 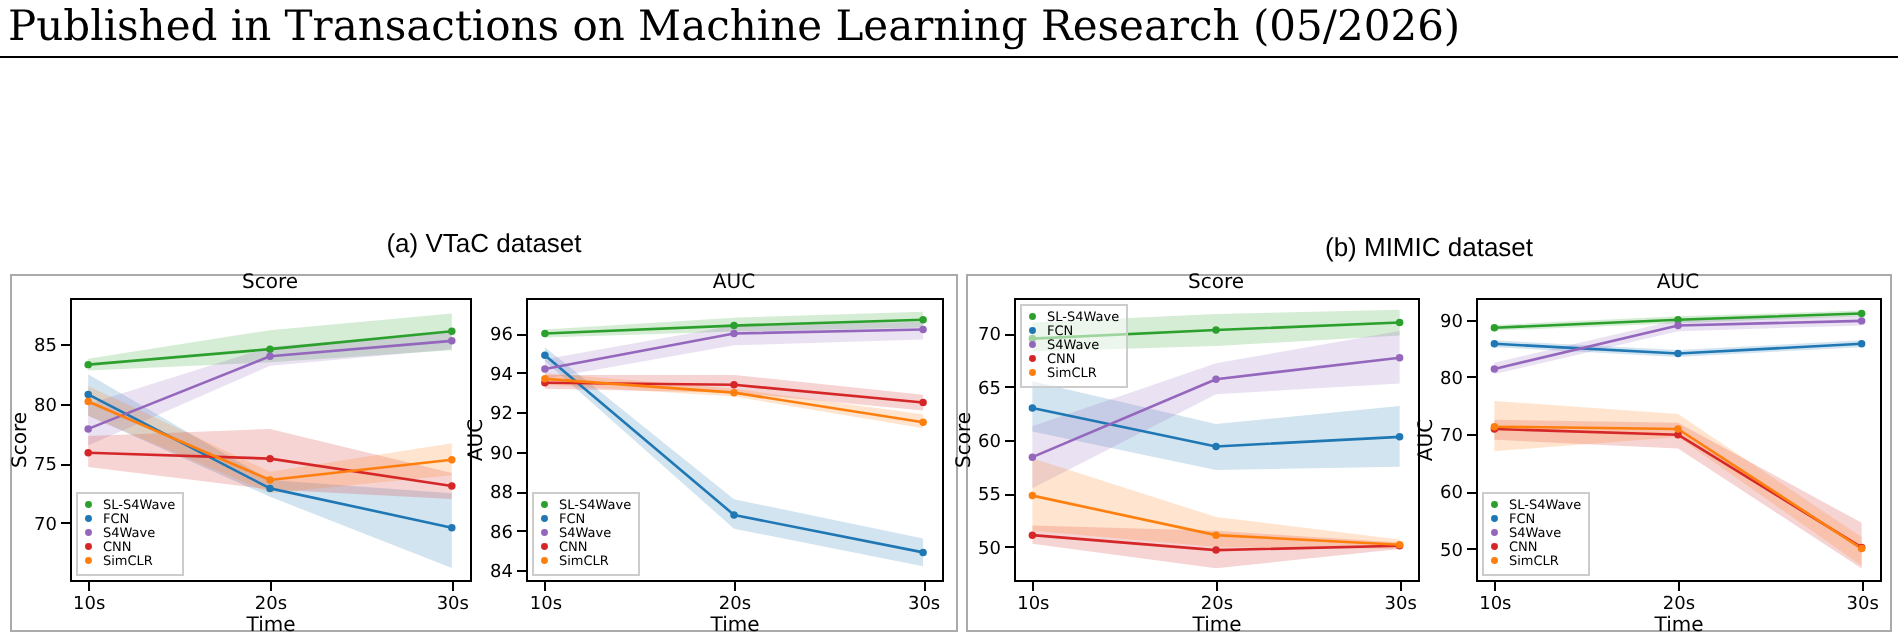 What do you see at coordinates (45, 347) in the screenshot?
I see `y-tick-label: 85` at bounding box center [45, 347].